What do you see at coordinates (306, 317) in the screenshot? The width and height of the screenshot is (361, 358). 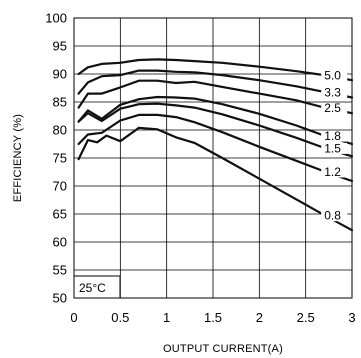 I see `x-tick-label: 2.5` at bounding box center [306, 317].